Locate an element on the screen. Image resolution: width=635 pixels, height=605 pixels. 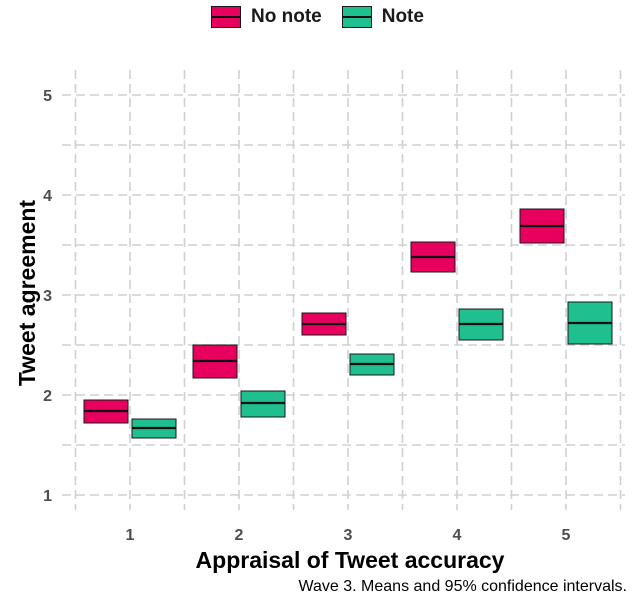
legend-item-no-note: No note is located at coordinates (266, 17).